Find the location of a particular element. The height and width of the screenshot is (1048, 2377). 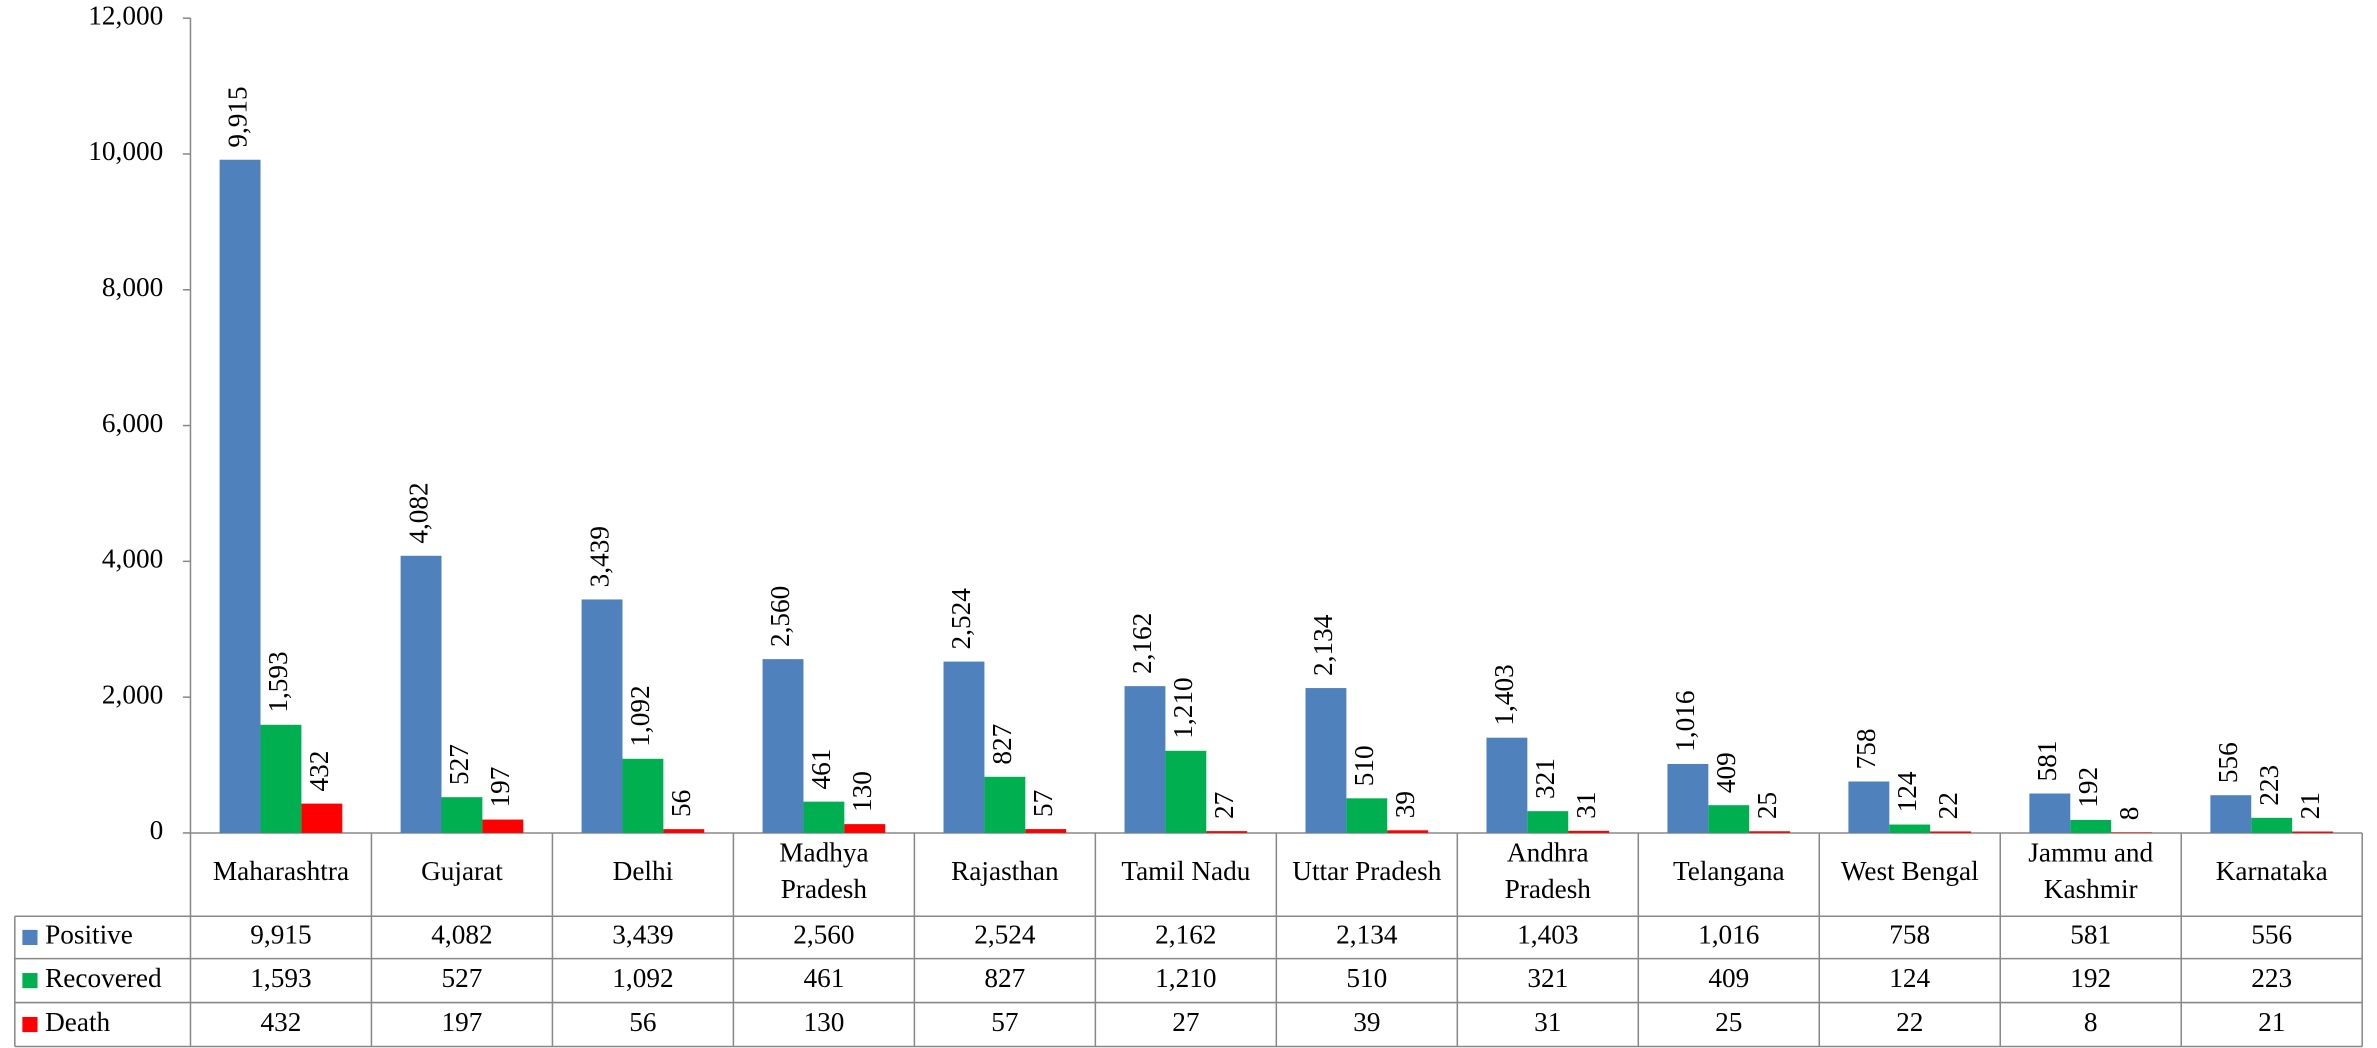

table-cell: 192 is located at coordinates (2090, 978).